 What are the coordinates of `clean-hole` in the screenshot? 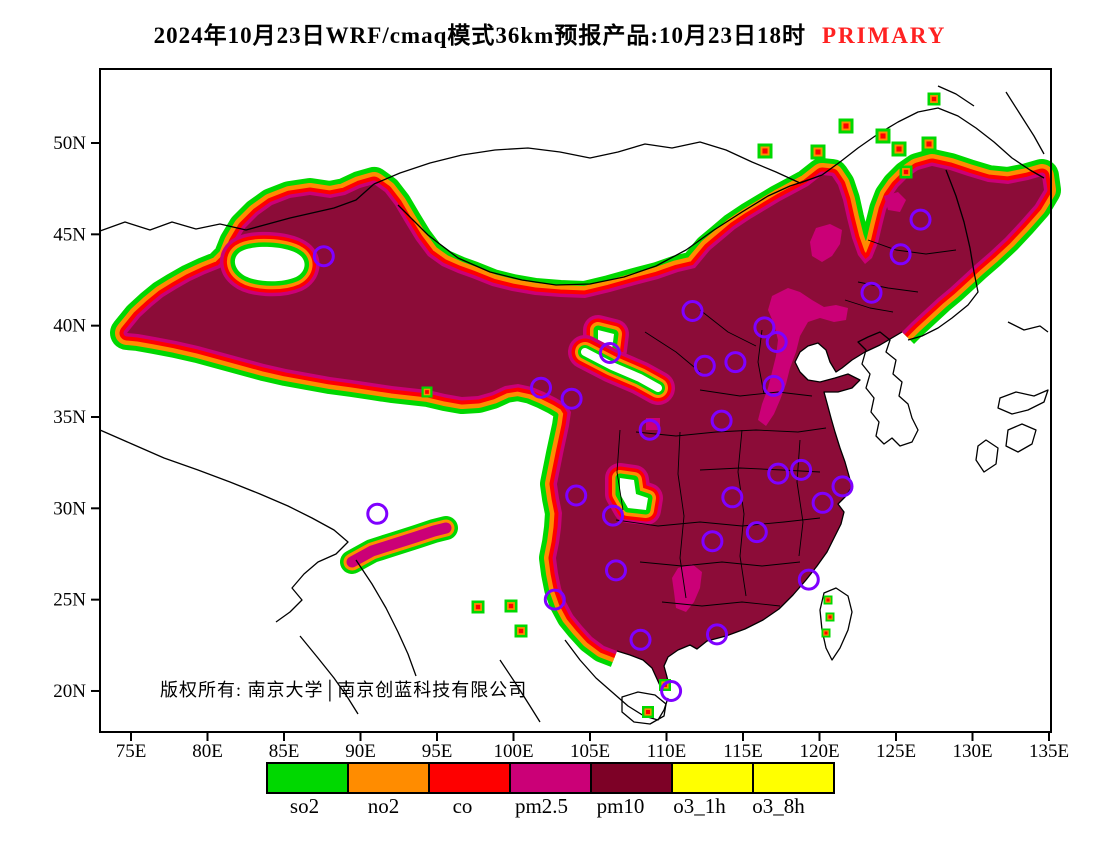 It's located at (634, 494).